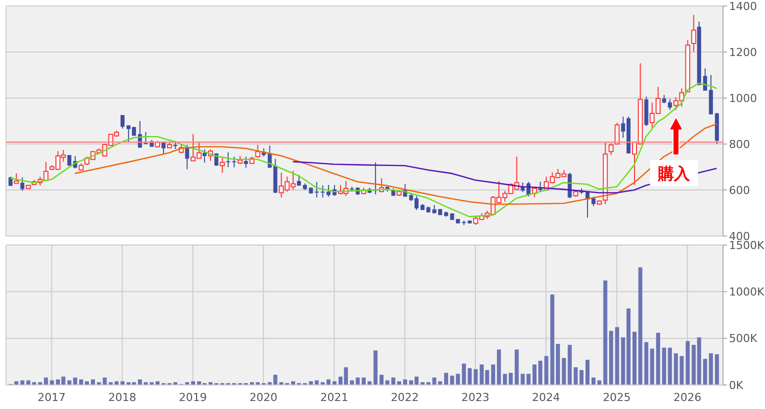 The height and width of the screenshot is (409, 765). What do you see at coordinates (739, 190) in the screenshot?
I see `y-tick-label: 600` at bounding box center [739, 190].